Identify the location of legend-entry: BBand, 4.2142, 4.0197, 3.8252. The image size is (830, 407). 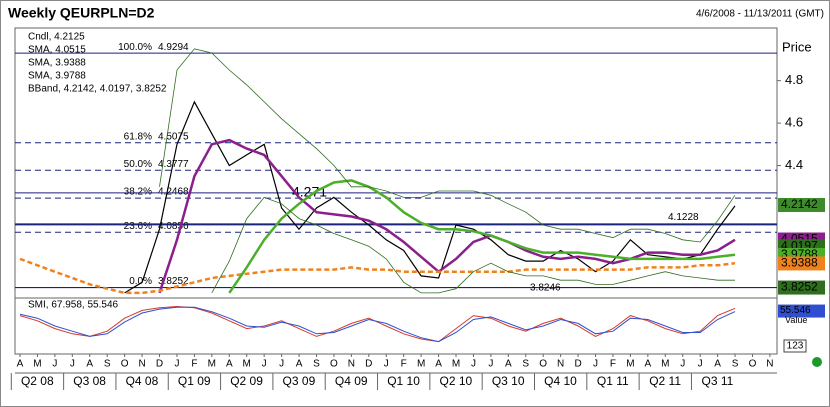
(97, 89).